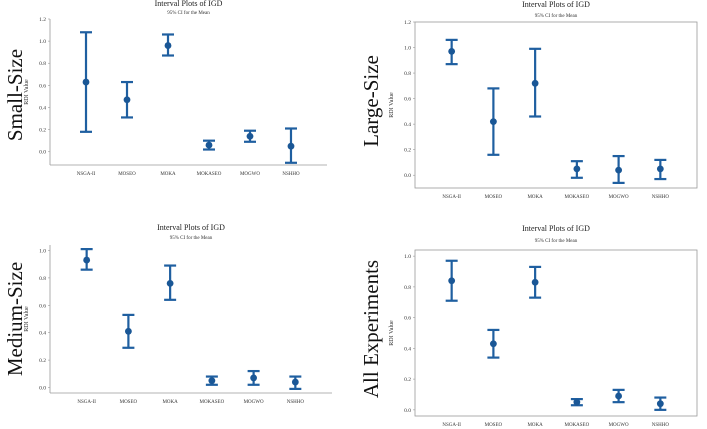 This screenshot has width=707, height=429. I want to click on panel-side-label: Small-Size, so click(15, 95).